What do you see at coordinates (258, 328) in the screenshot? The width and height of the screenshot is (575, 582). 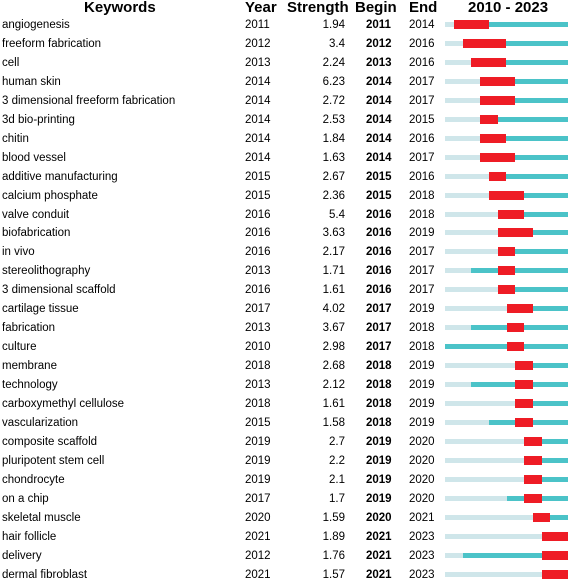 I see `year-cell: 2013` at bounding box center [258, 328].